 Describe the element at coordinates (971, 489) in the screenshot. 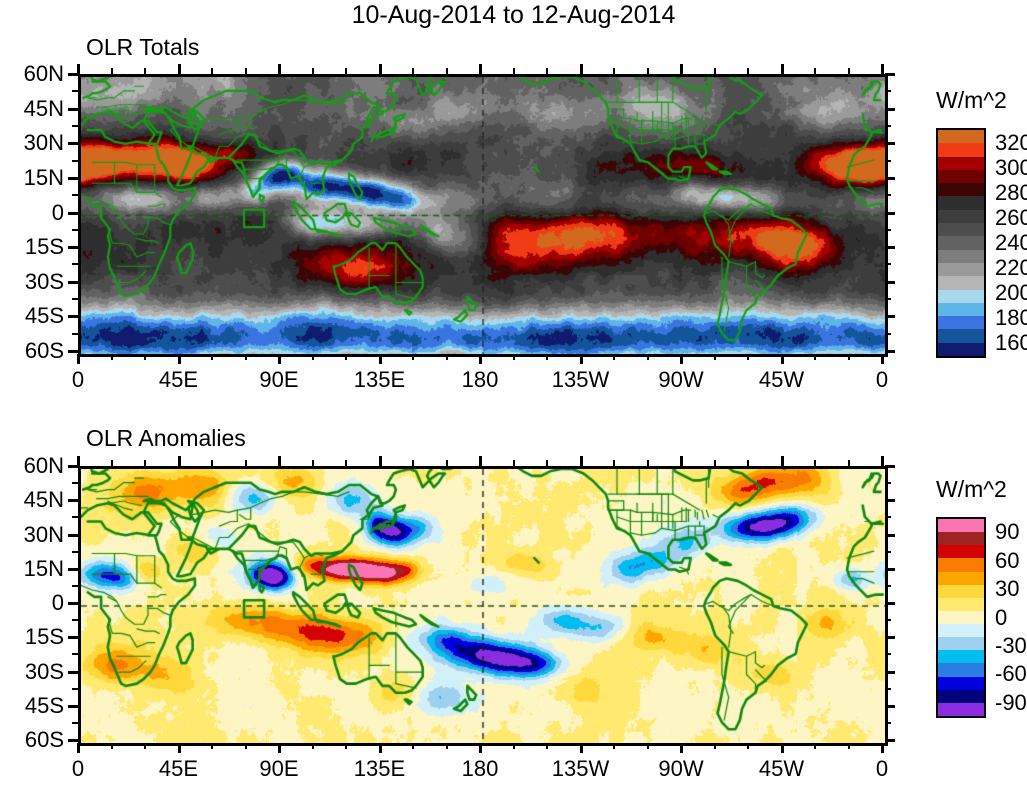

I see `colorbar-units-olr-anomalies: W/m^2` at that location.